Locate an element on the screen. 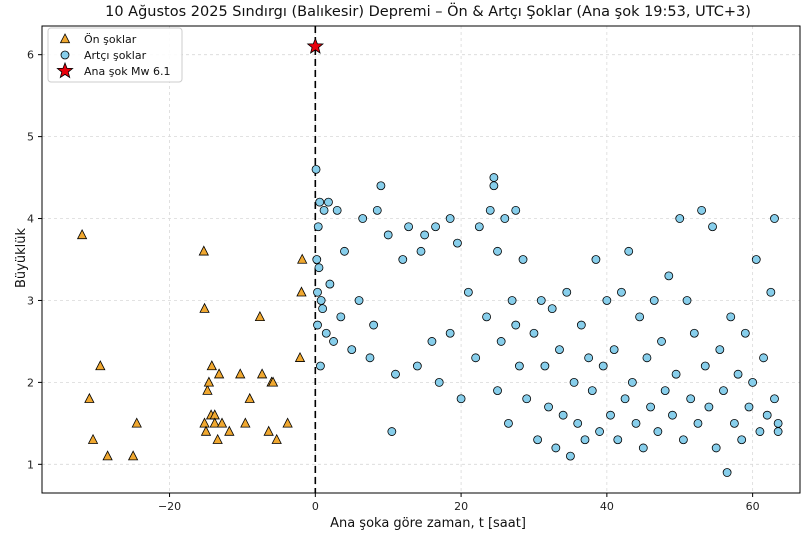  legend-entry-label: Ön şoklar is located at coordinates (110, 39).